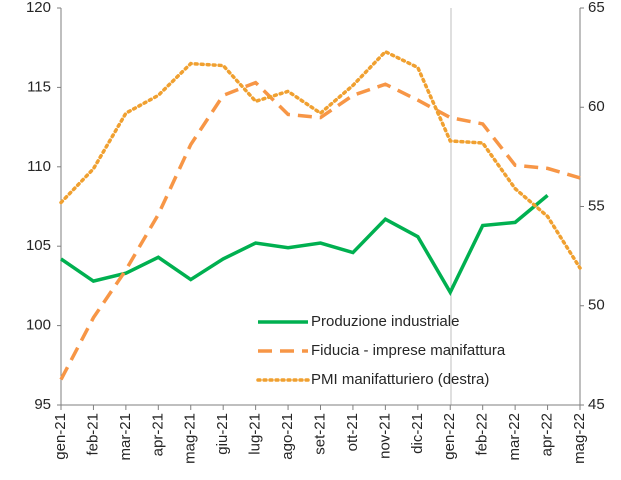 The width and height of the screenshot is (621, 480). What do you see at coordinates (514, 437) in the screenshot?
I see `x-tick-label: mar-22` at bounding box center [514, 437].